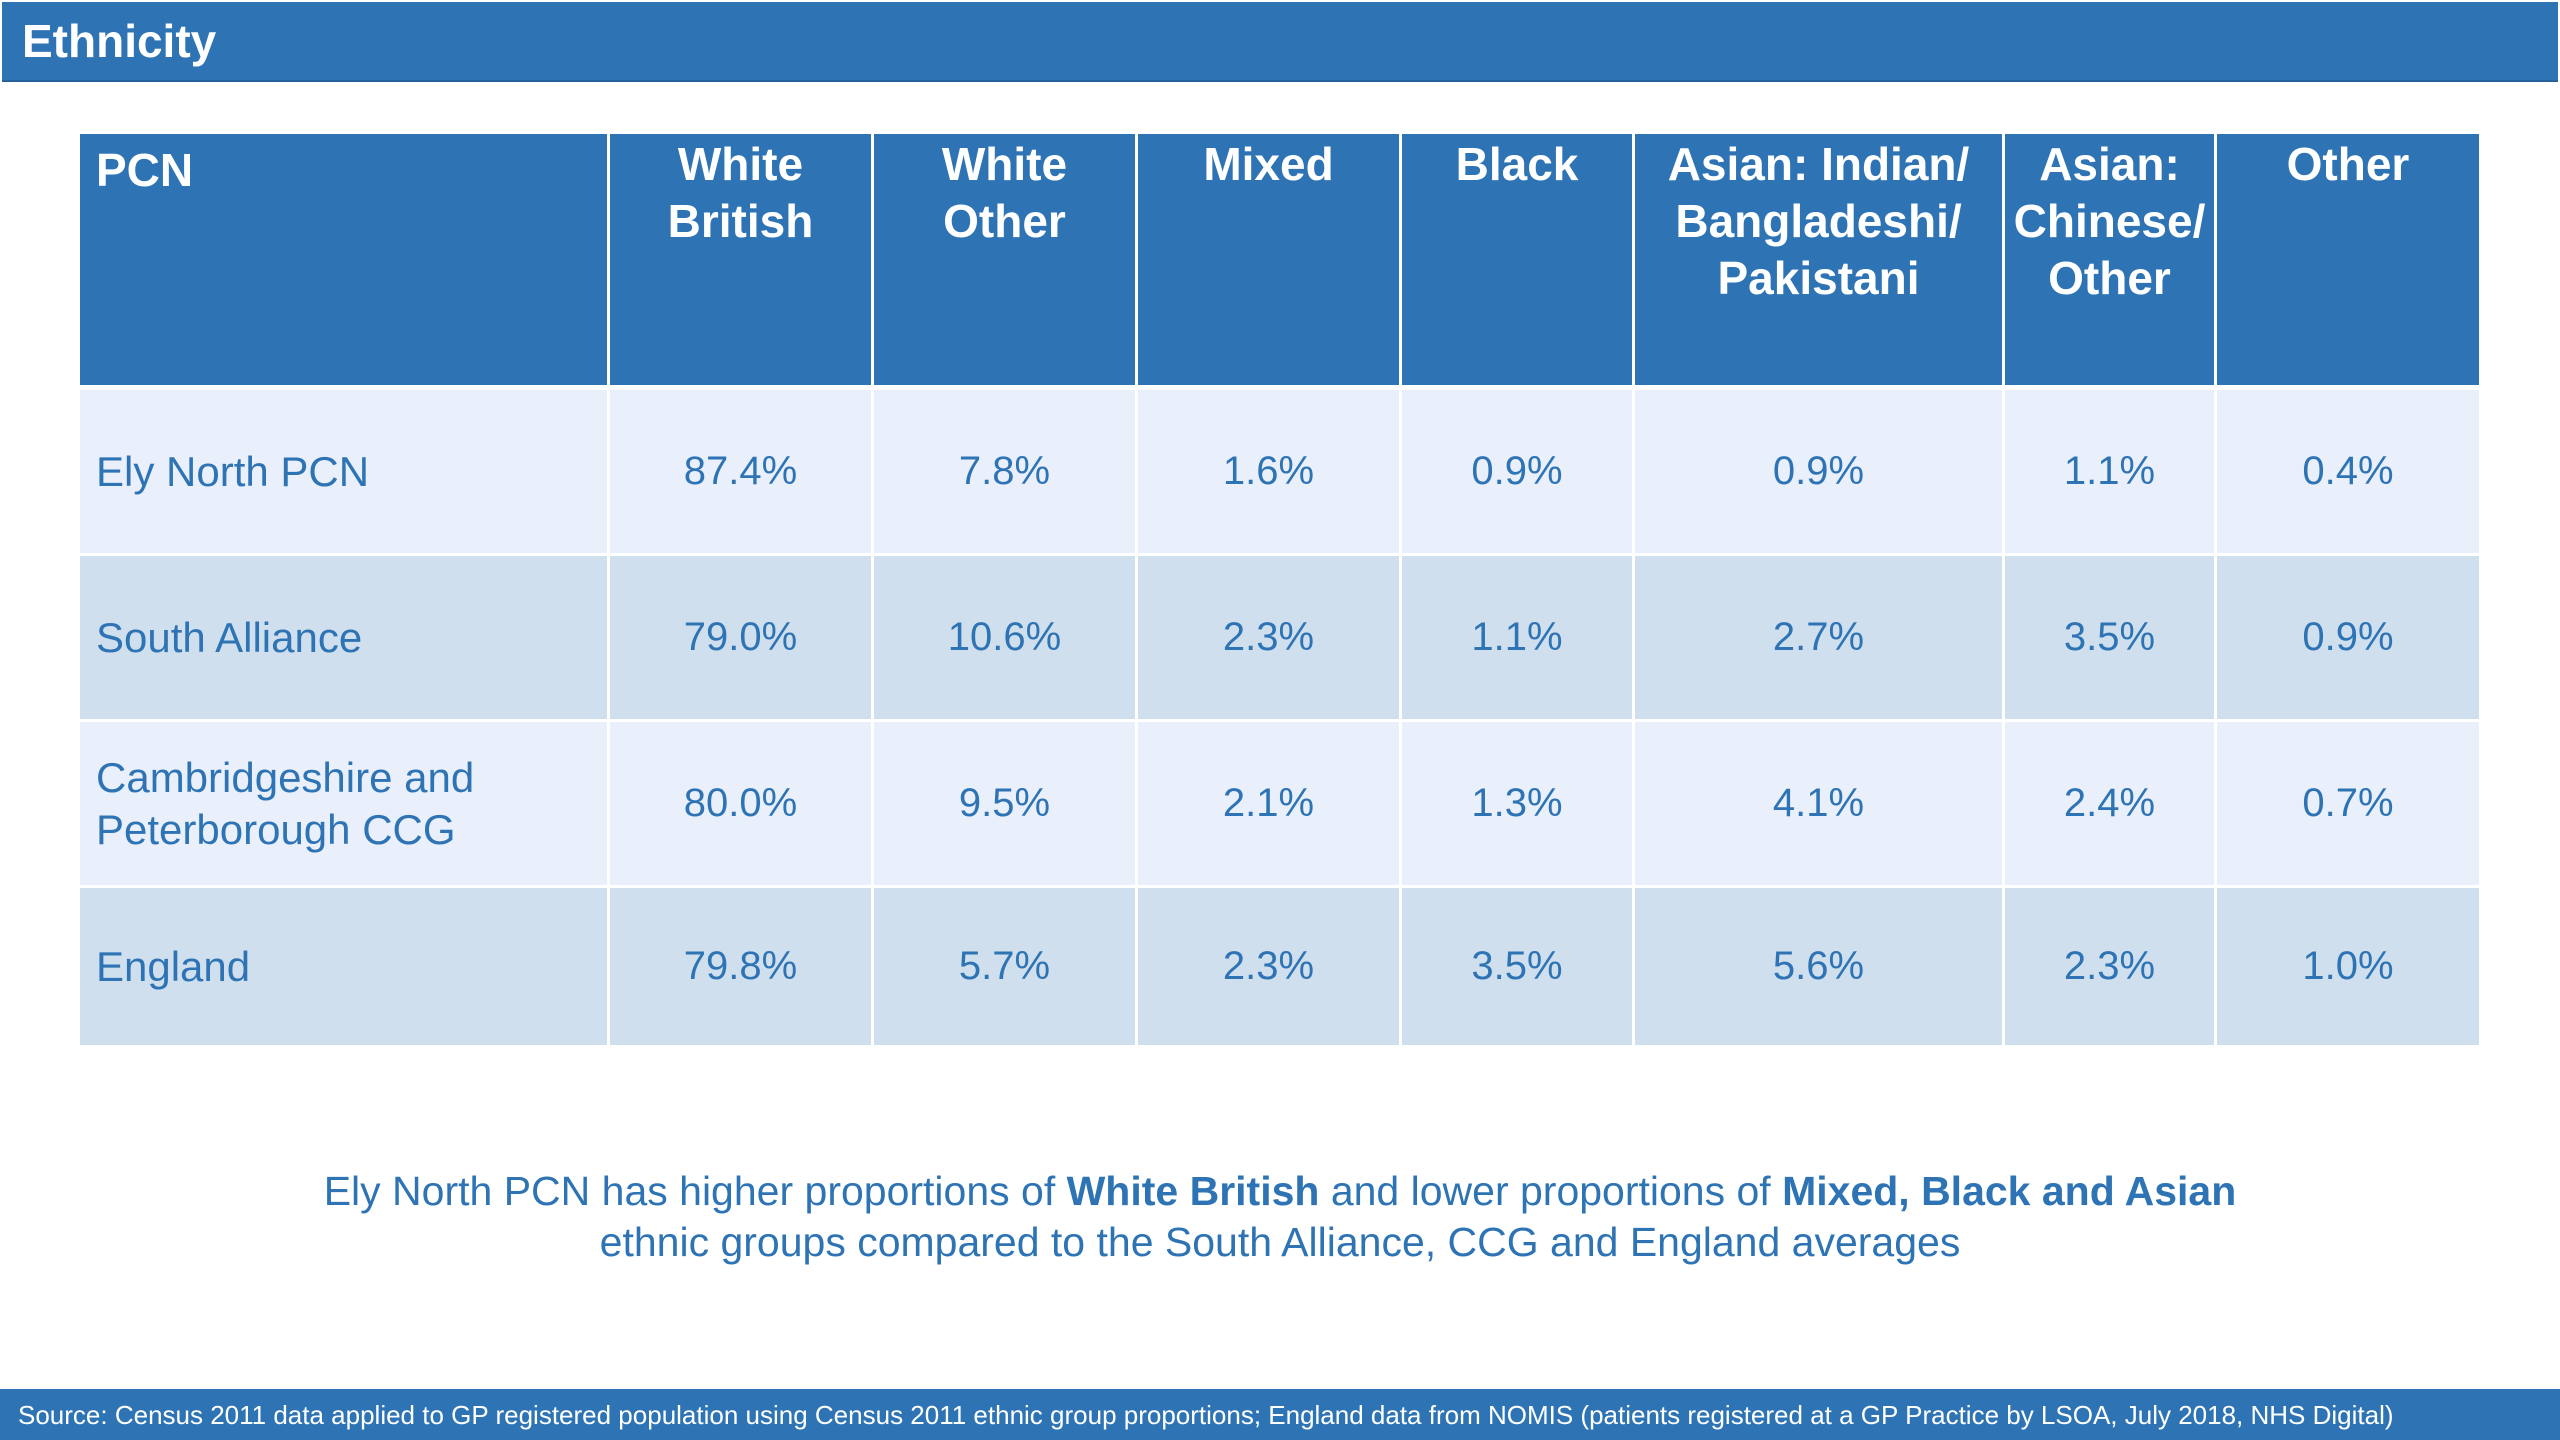 This screenshot has width=2560, height=1440. Describe the element at coordinates (229, 637) in the screenshot. I see `row-label-line: South Alliance` at that location.